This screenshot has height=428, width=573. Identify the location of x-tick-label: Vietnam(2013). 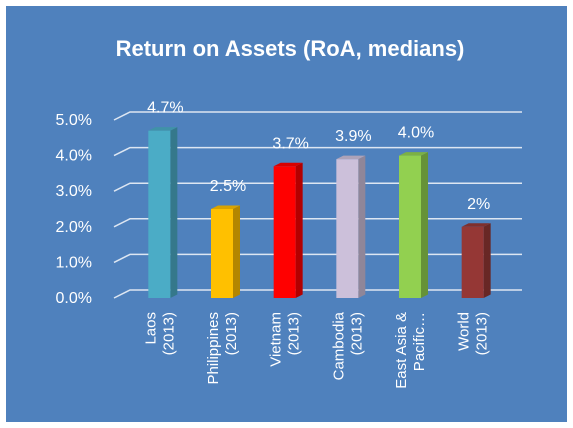
(285, 339).